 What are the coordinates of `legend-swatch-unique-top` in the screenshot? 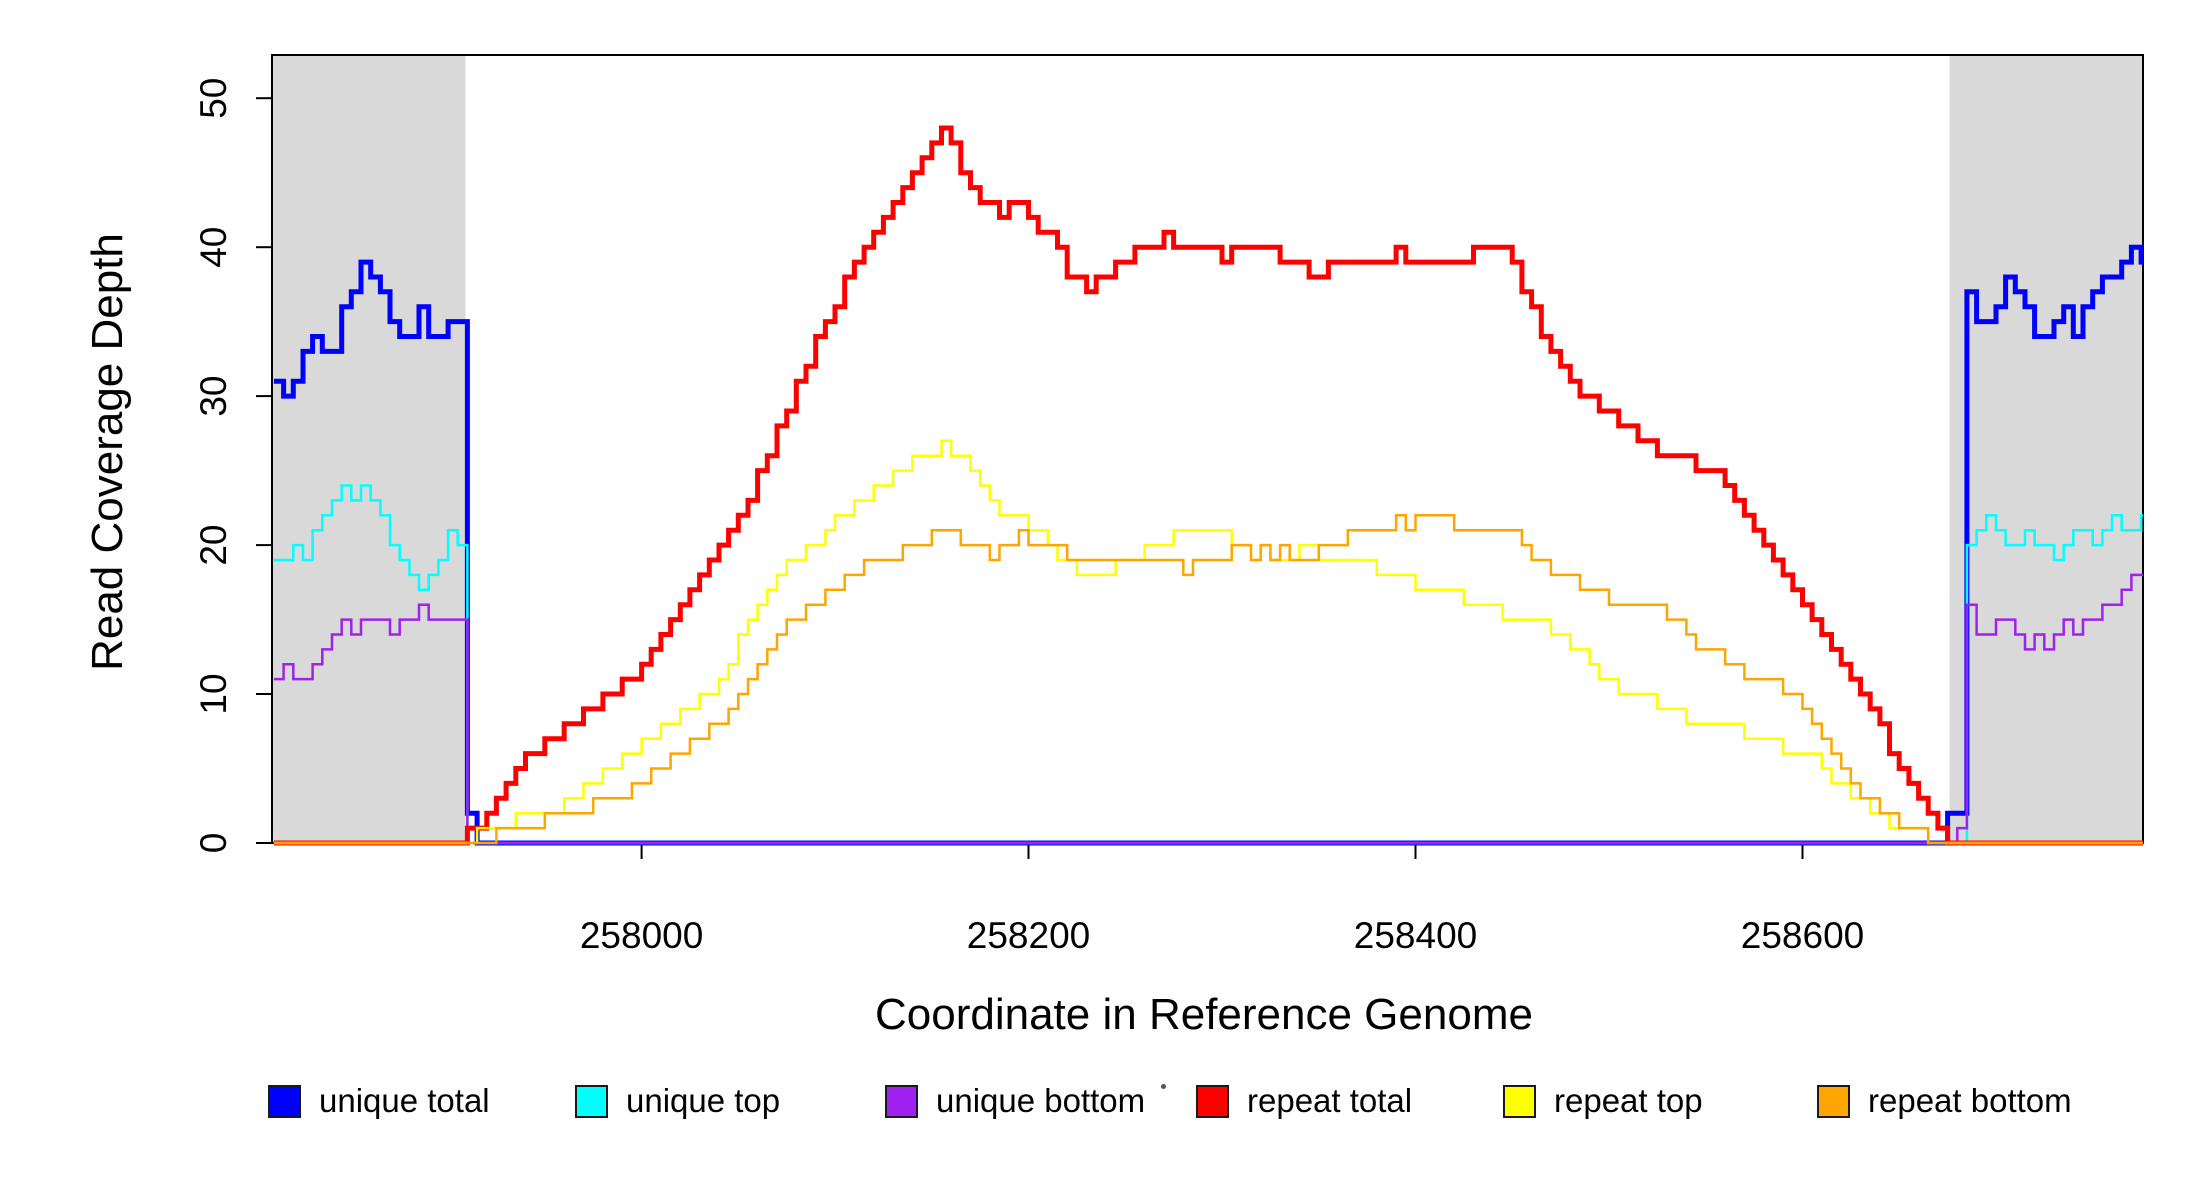 It's located at (591, 1101).